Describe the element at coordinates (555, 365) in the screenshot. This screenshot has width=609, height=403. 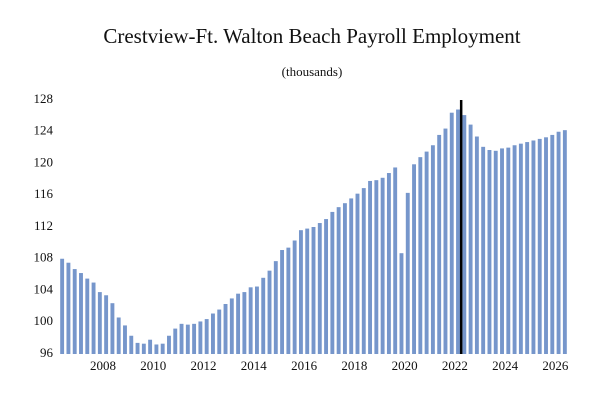
I see `x-tick-label: 2026` at that location.